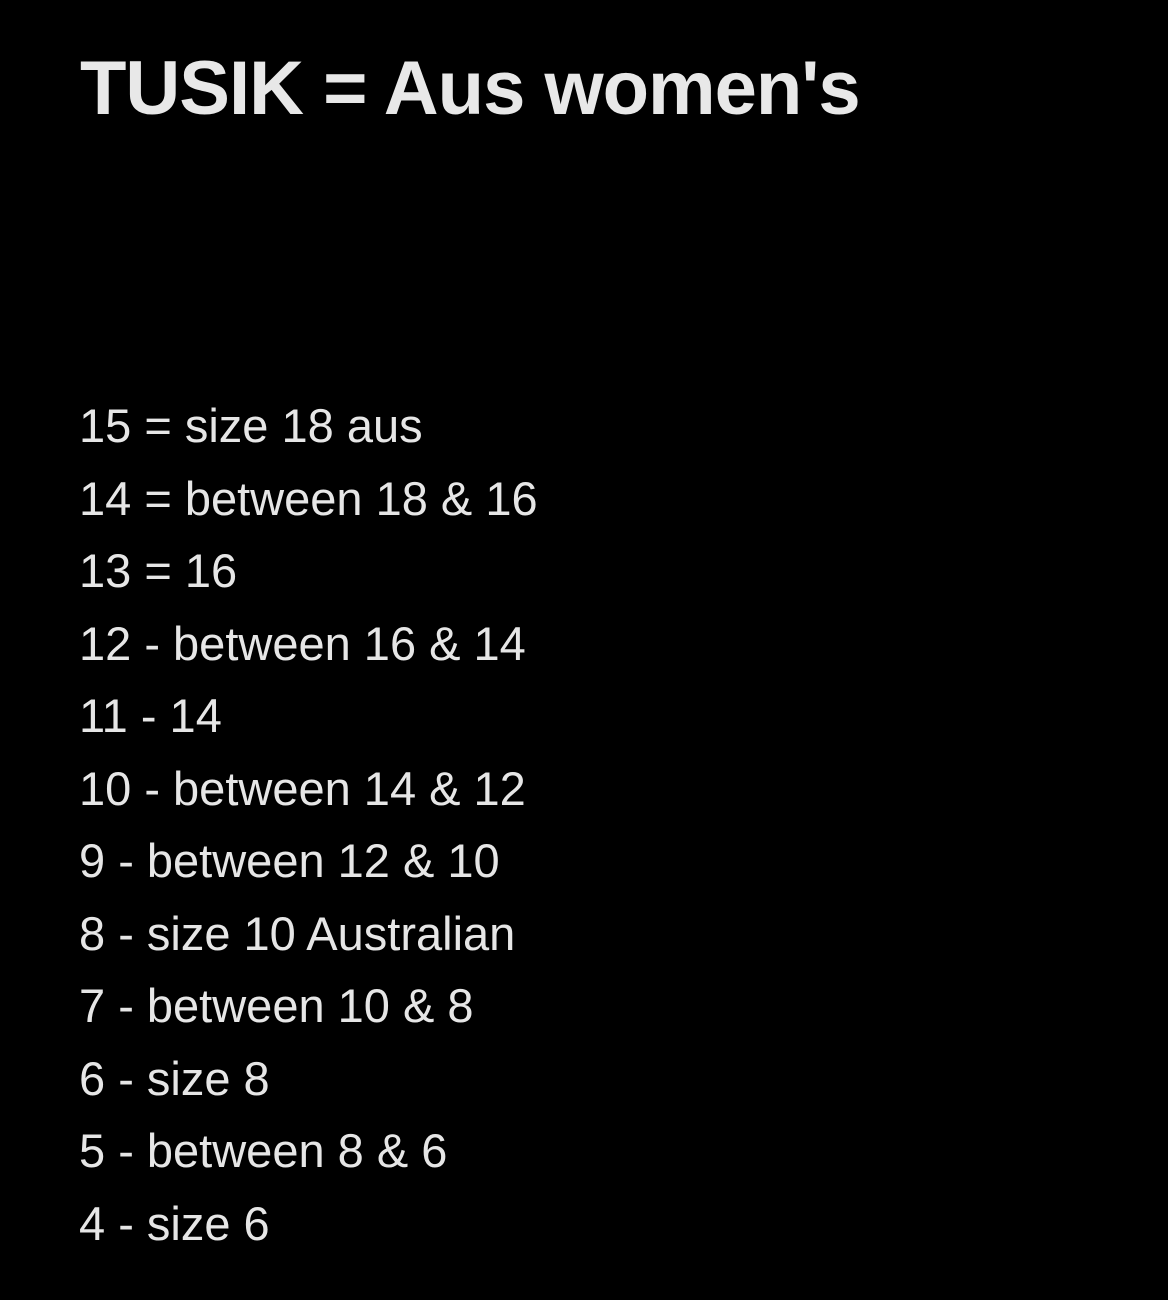 The image size is (1168, 1300). Describe the element at coordinates (174, 1223) in the screenshot. I see `size-row: 4 - size 6` at that location.